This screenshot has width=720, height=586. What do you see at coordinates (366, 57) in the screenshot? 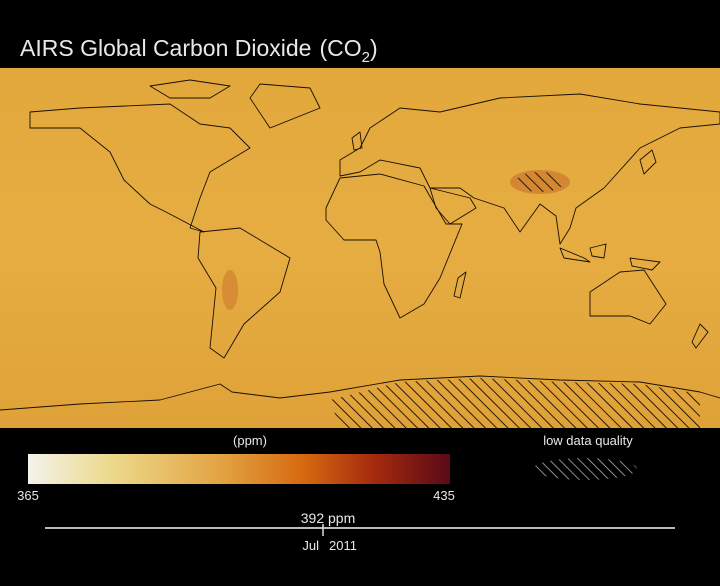
I see `title-subscript: 2` at bounding box center [366, 57].